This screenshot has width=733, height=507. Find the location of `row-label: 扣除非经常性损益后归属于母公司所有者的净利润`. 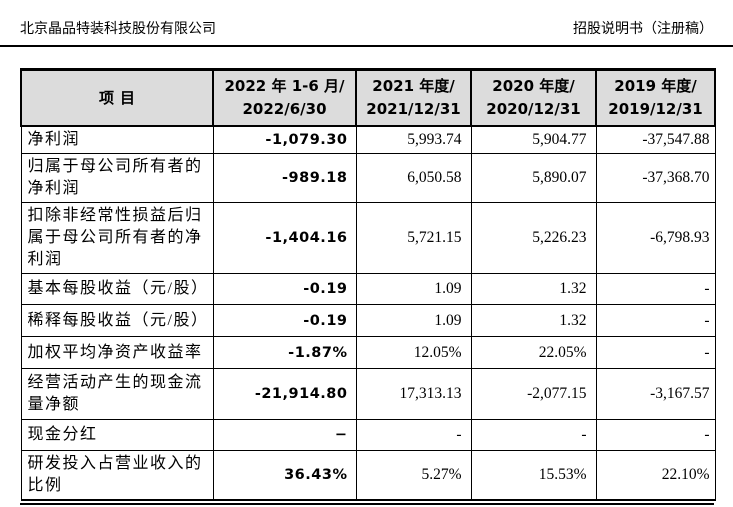

row-label: 扣除非经常性损益后归属于母公司所有者的净利润 is located at coordinates (117, 238).